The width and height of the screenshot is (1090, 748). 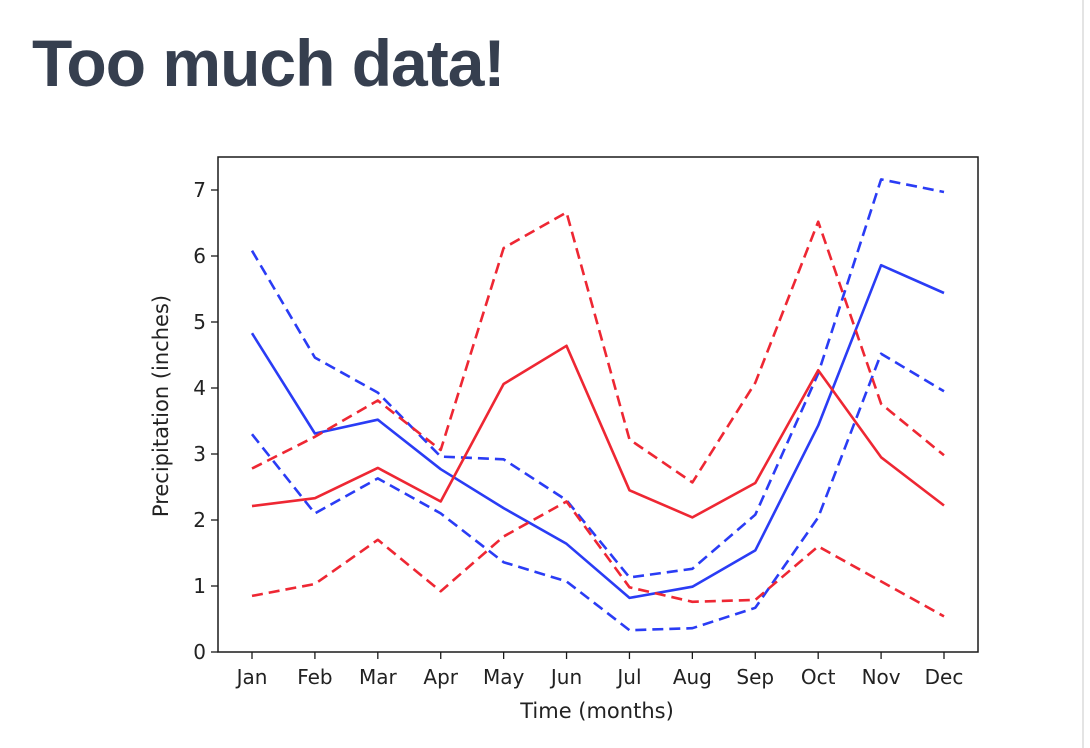 I want to click on x-tick-label: Sep, so click(x=755, y=677).